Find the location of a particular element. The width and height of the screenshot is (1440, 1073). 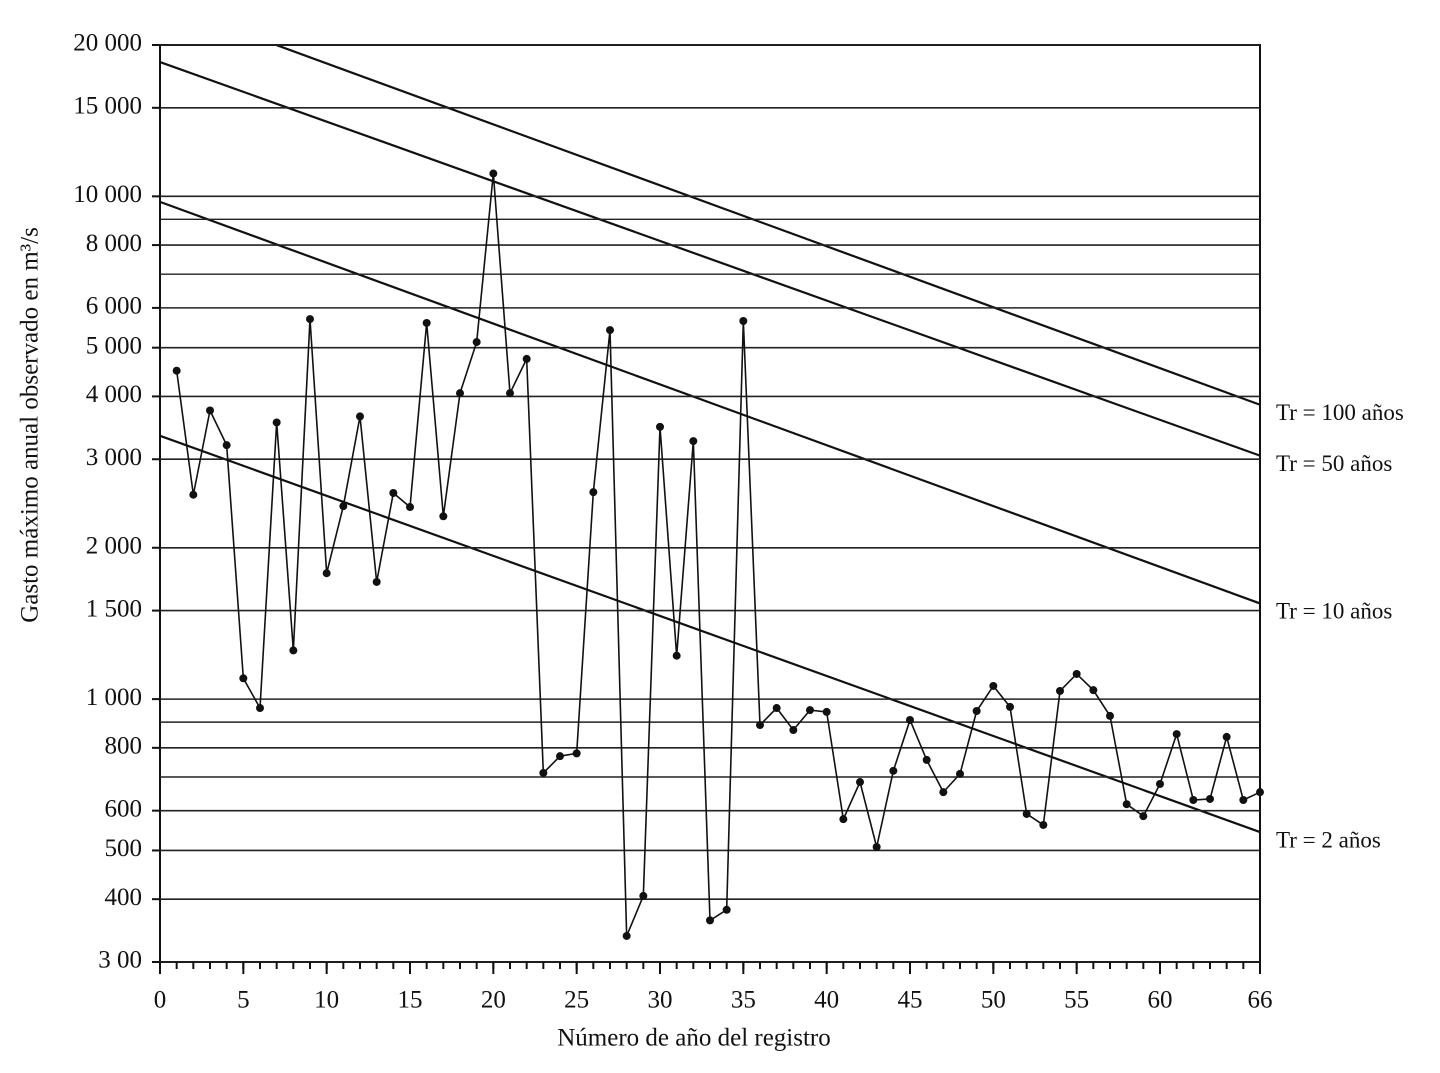

y-axis-label: Gasto máximo anual observado en m³/s is located at coordinates (30, 425).